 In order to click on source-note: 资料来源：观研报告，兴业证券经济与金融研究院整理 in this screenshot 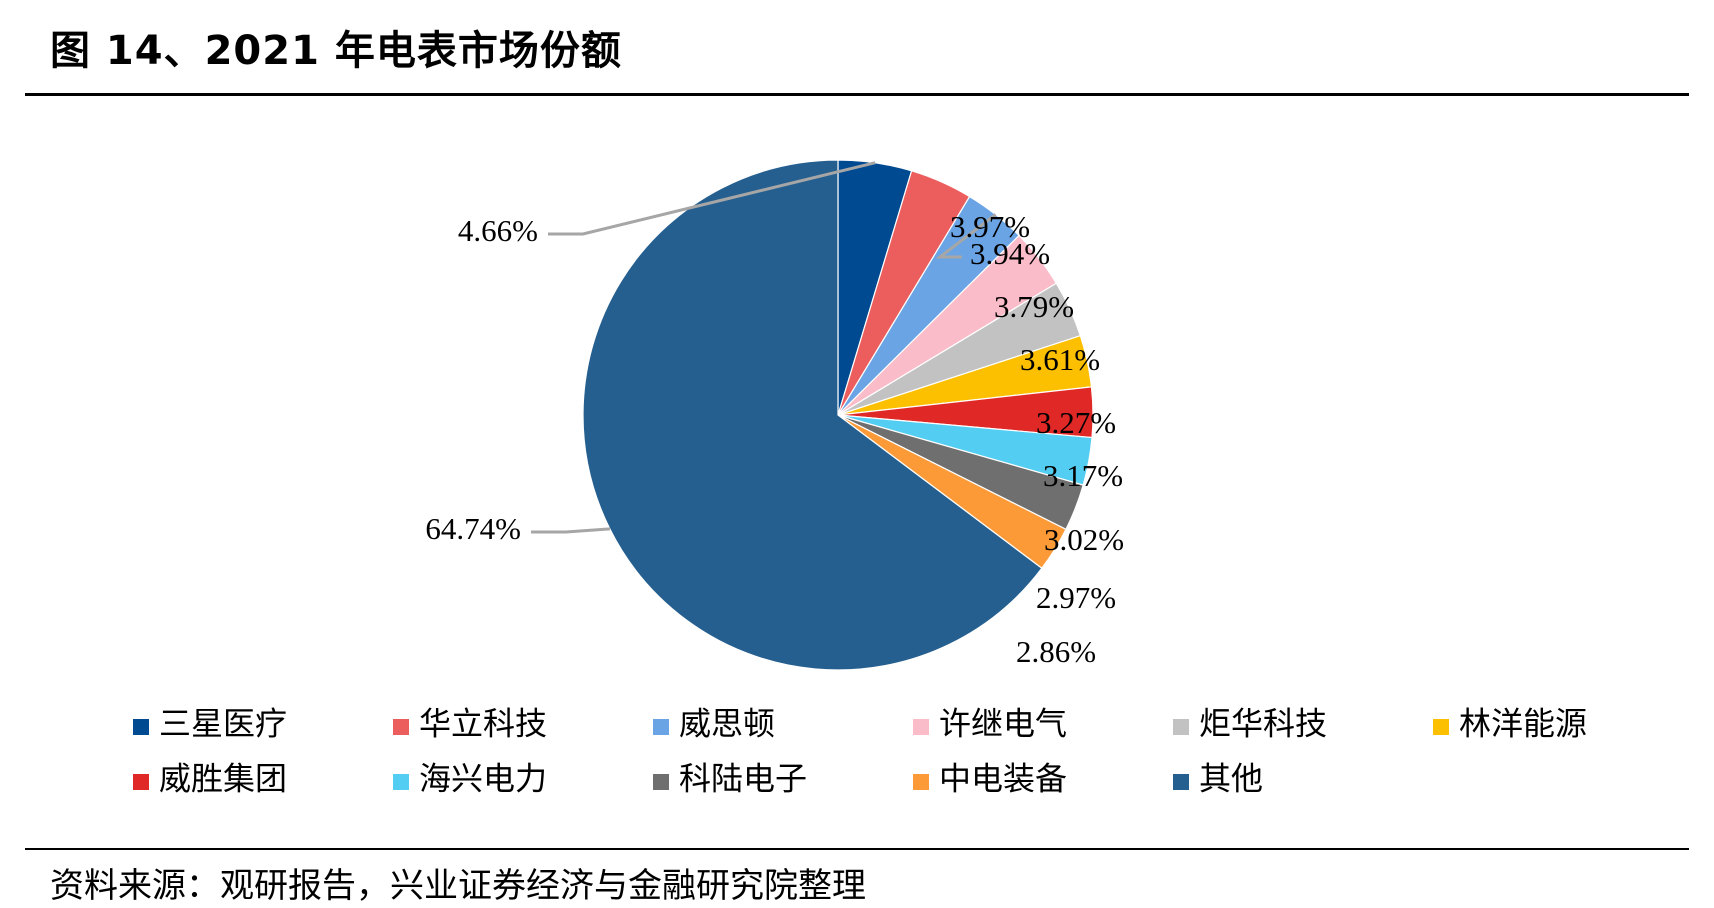, I will do `click(458, 886)`.